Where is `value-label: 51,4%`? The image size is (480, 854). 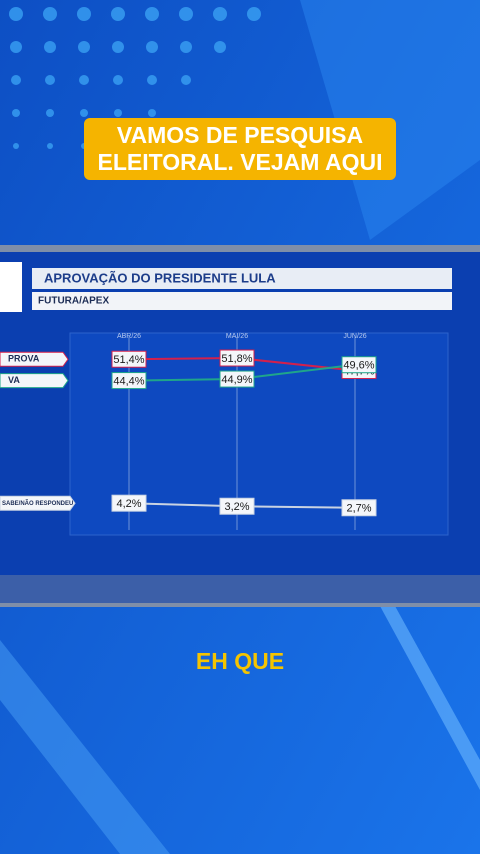 value-label: 51,4% is located at coordinates (128, 360).